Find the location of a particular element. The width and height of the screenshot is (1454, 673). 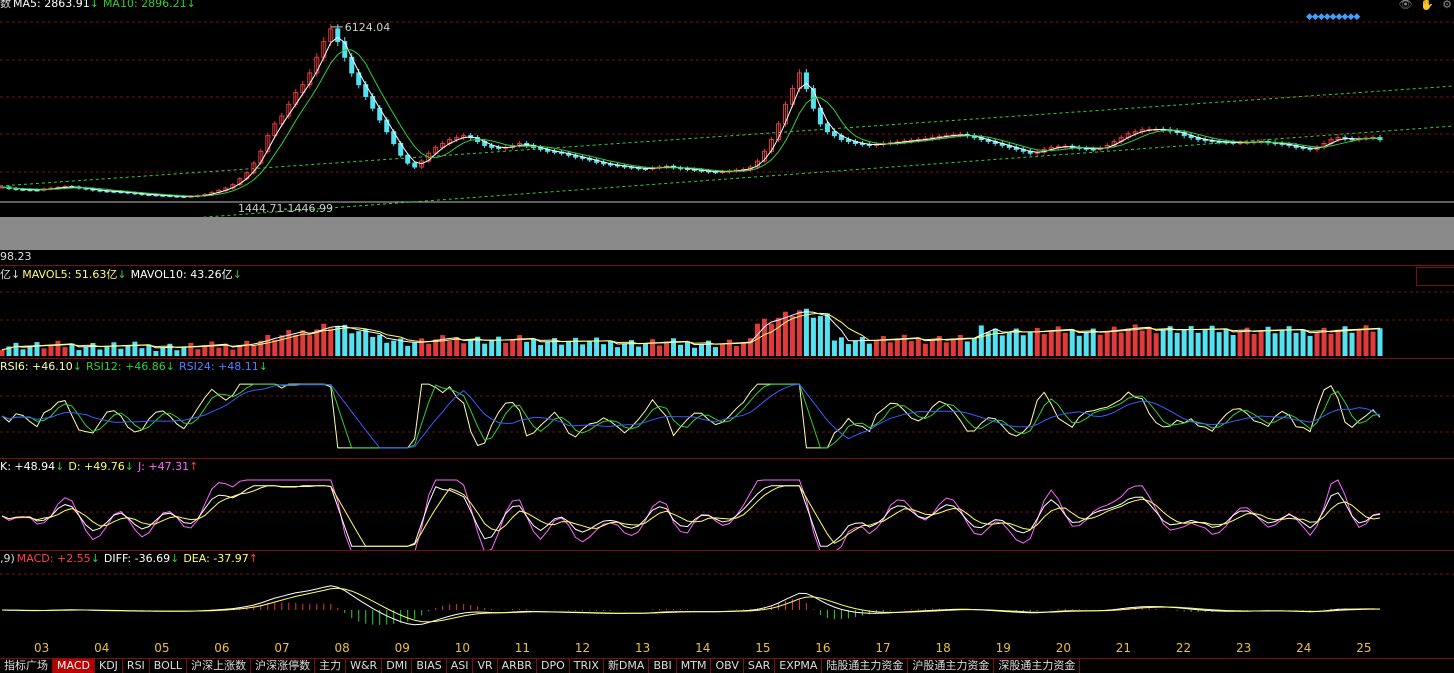

volume-chart is located at coordinates (727, 321).